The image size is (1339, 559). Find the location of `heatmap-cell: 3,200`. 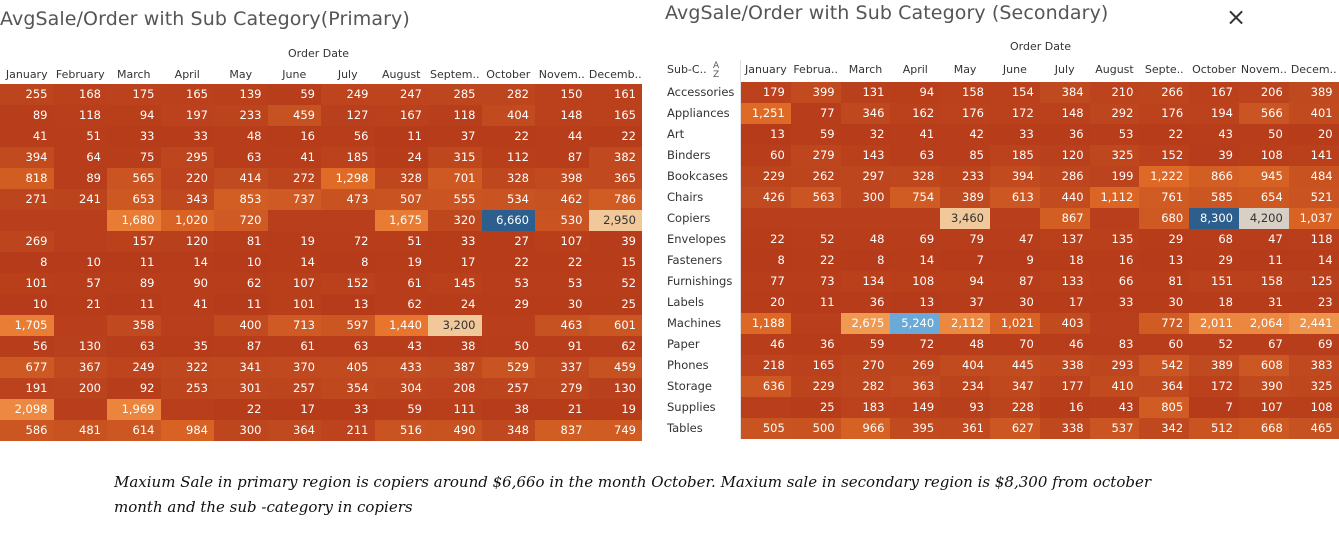

heatmap-cell: 3,200 is located at coordinates (455, 325).